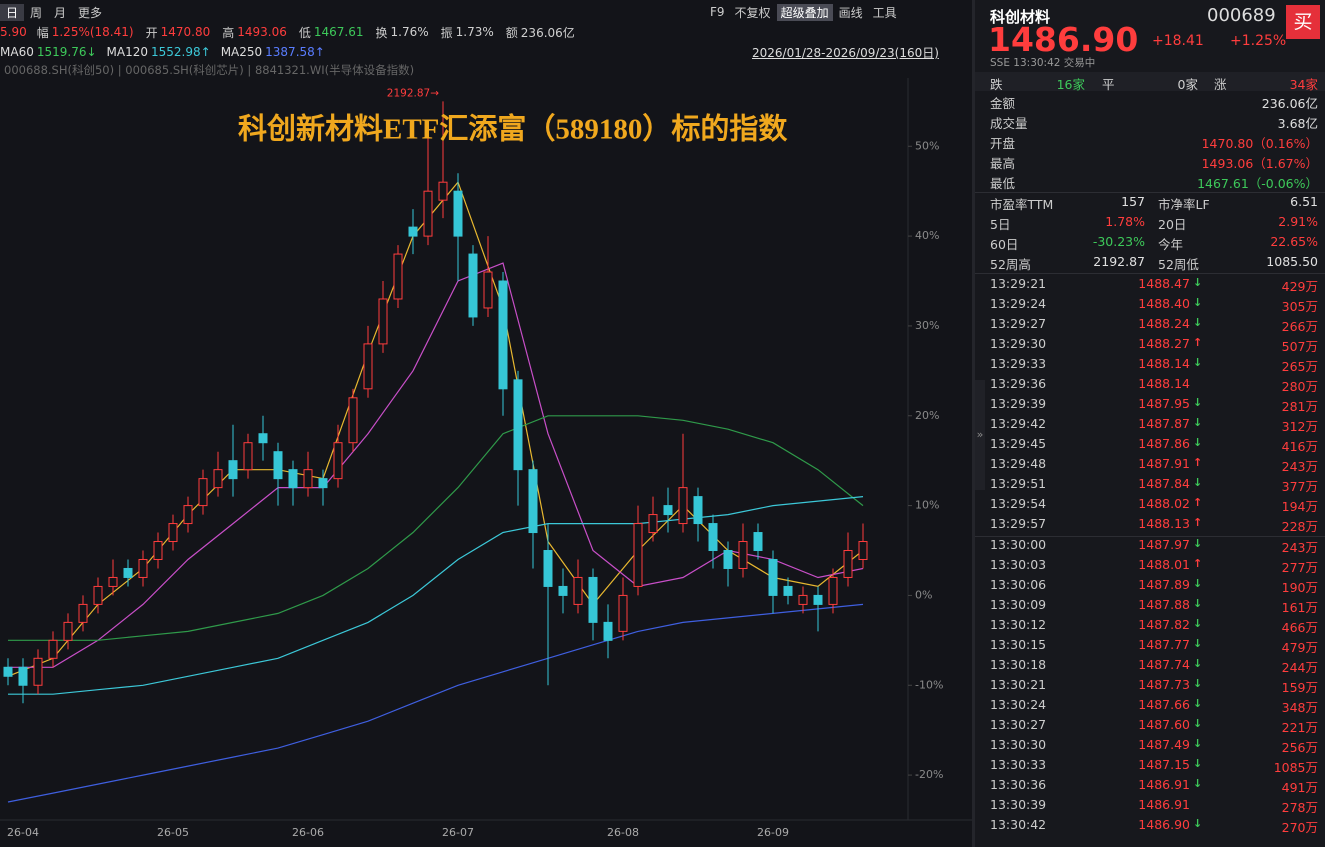  Describe the element at coordinates (752, 12) in the screenshot. I see `tool-button: 不复权` at that location.